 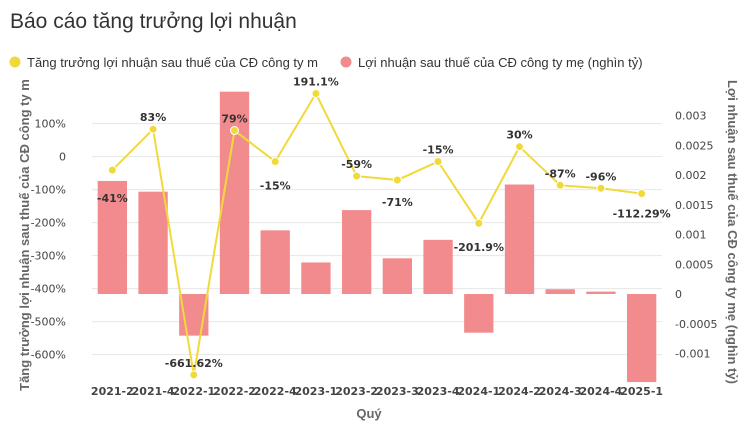 I want to click on x-tick-label: 2023-3, so click(x=397, y=391).